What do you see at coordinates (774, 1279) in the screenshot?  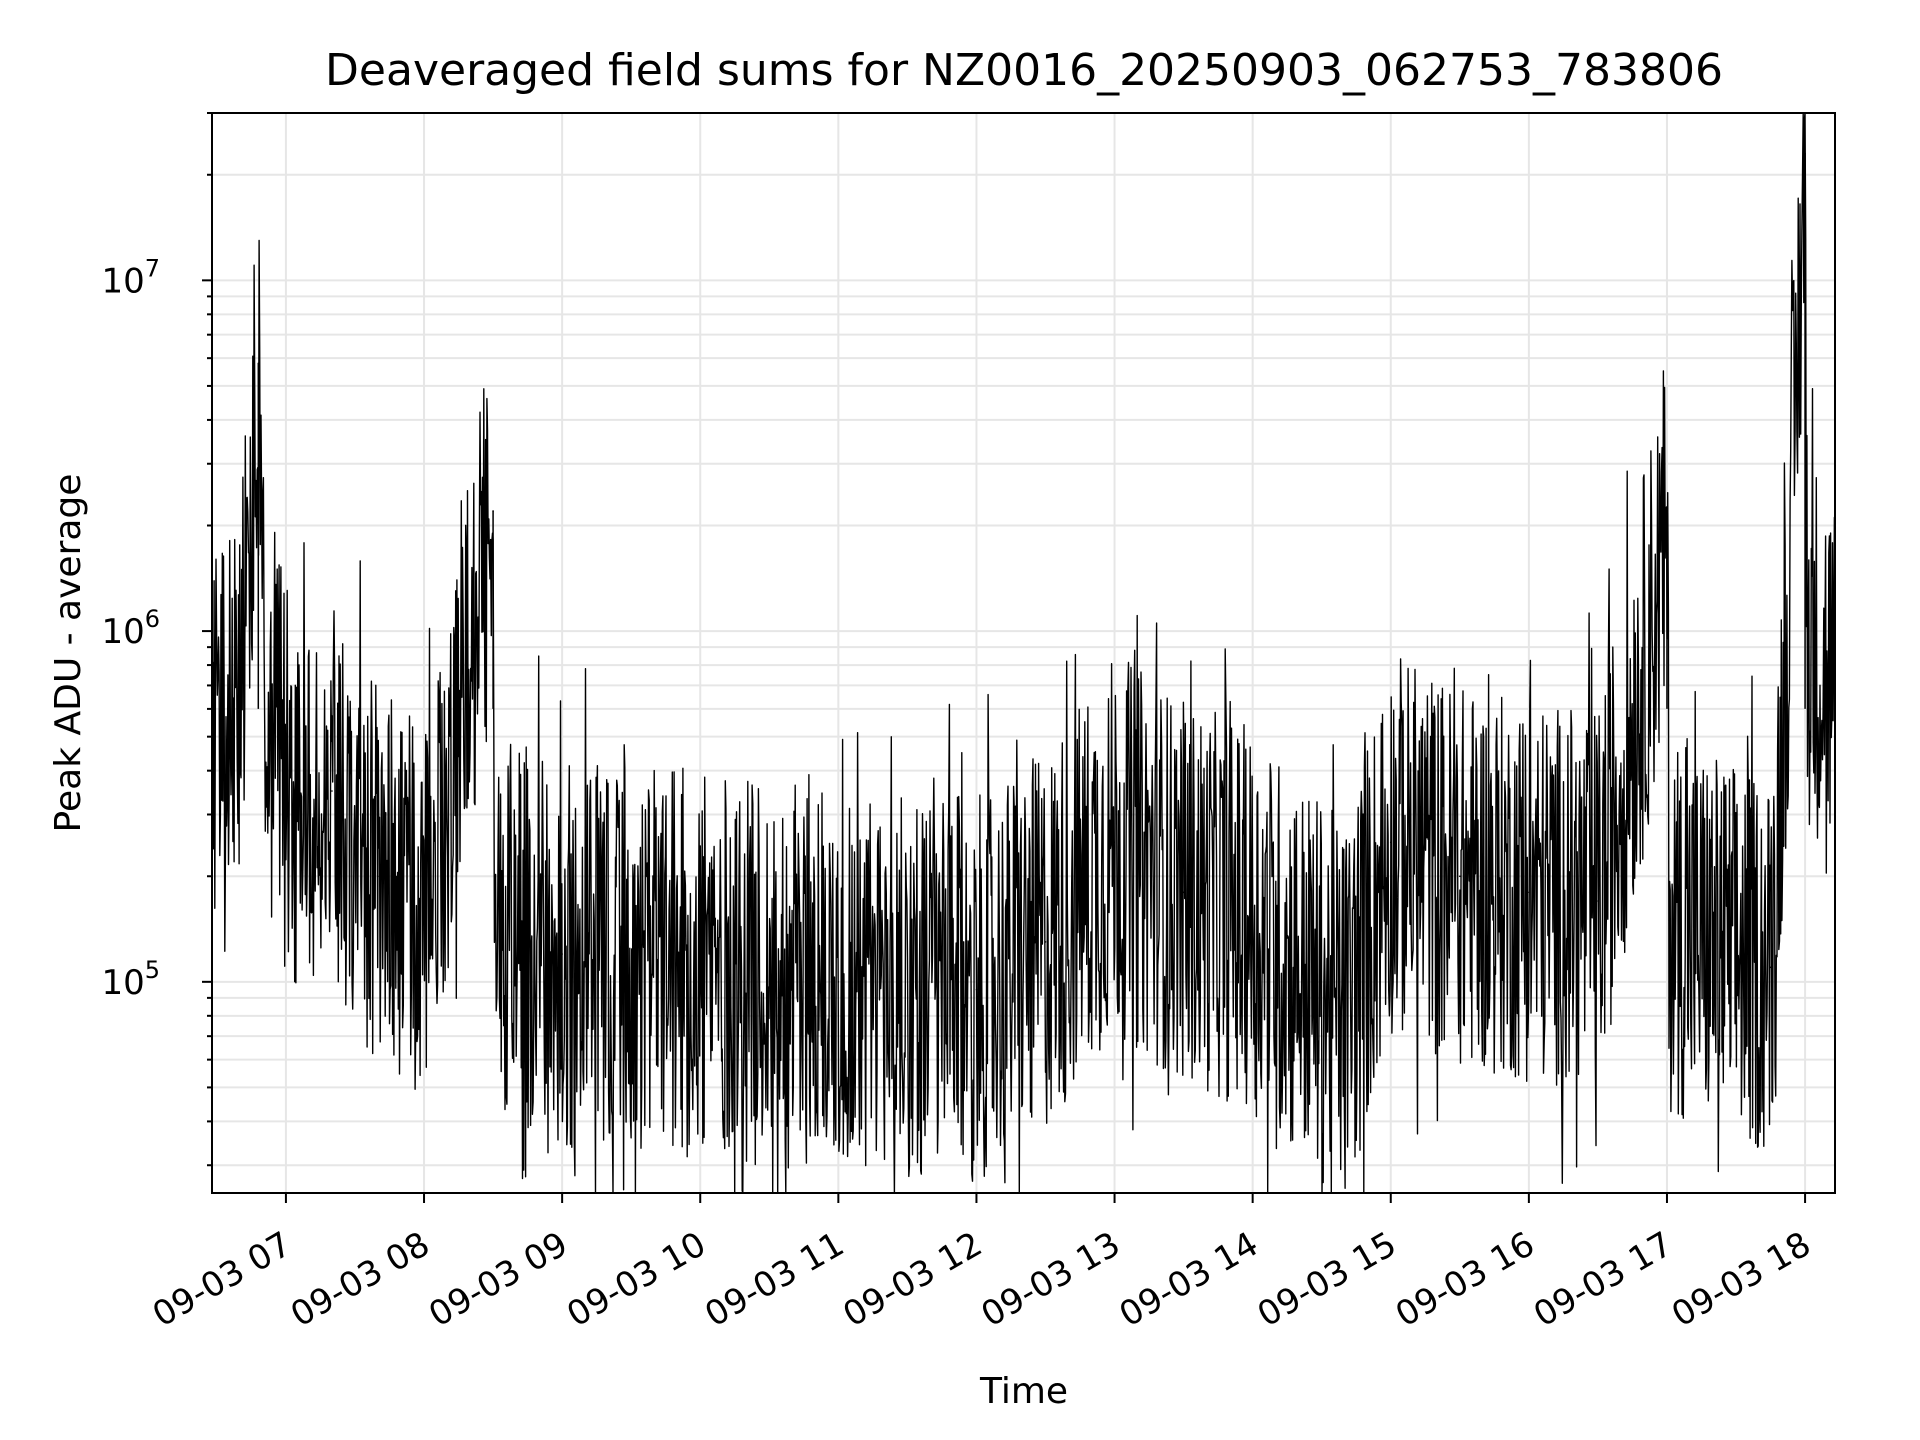 I see `x-tick-label: 09-03 11` at bounding box center [774, 1279].